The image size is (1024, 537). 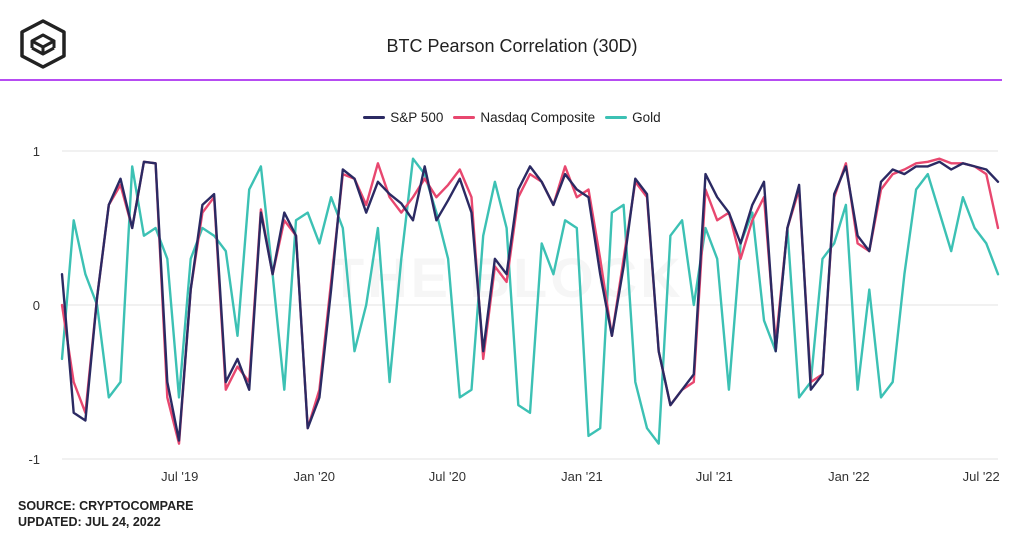 What do you see at coordinates (646, 117) in the screenshot?
I see `legend-label-gold: Gold` at bounding box center [646, 117].